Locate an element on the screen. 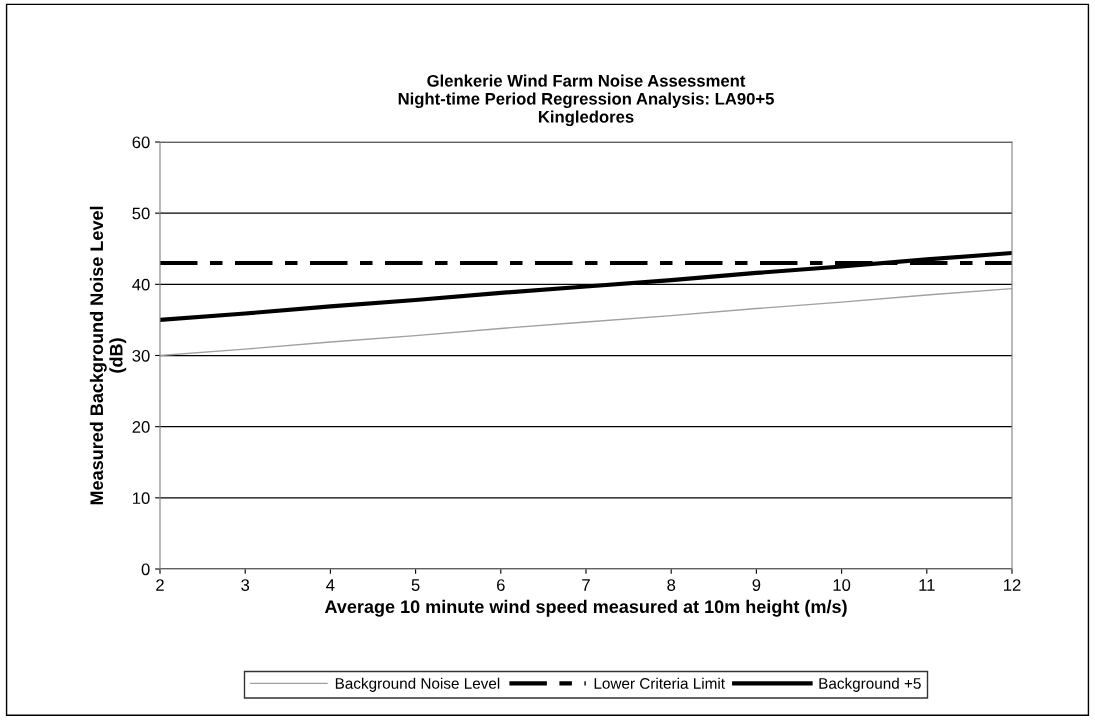  y-tick-label: 20 is located at coordinates (141, 427).